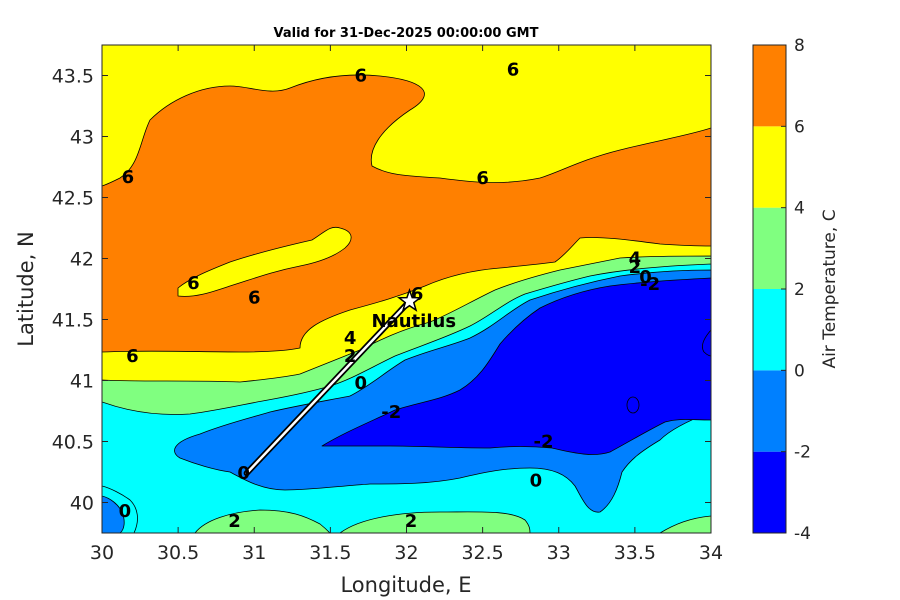 The image size is (900, 600). Describe the element at coordinates (635, 553) in the screenshot. I see `x-tick-label: 33.5` at that location.